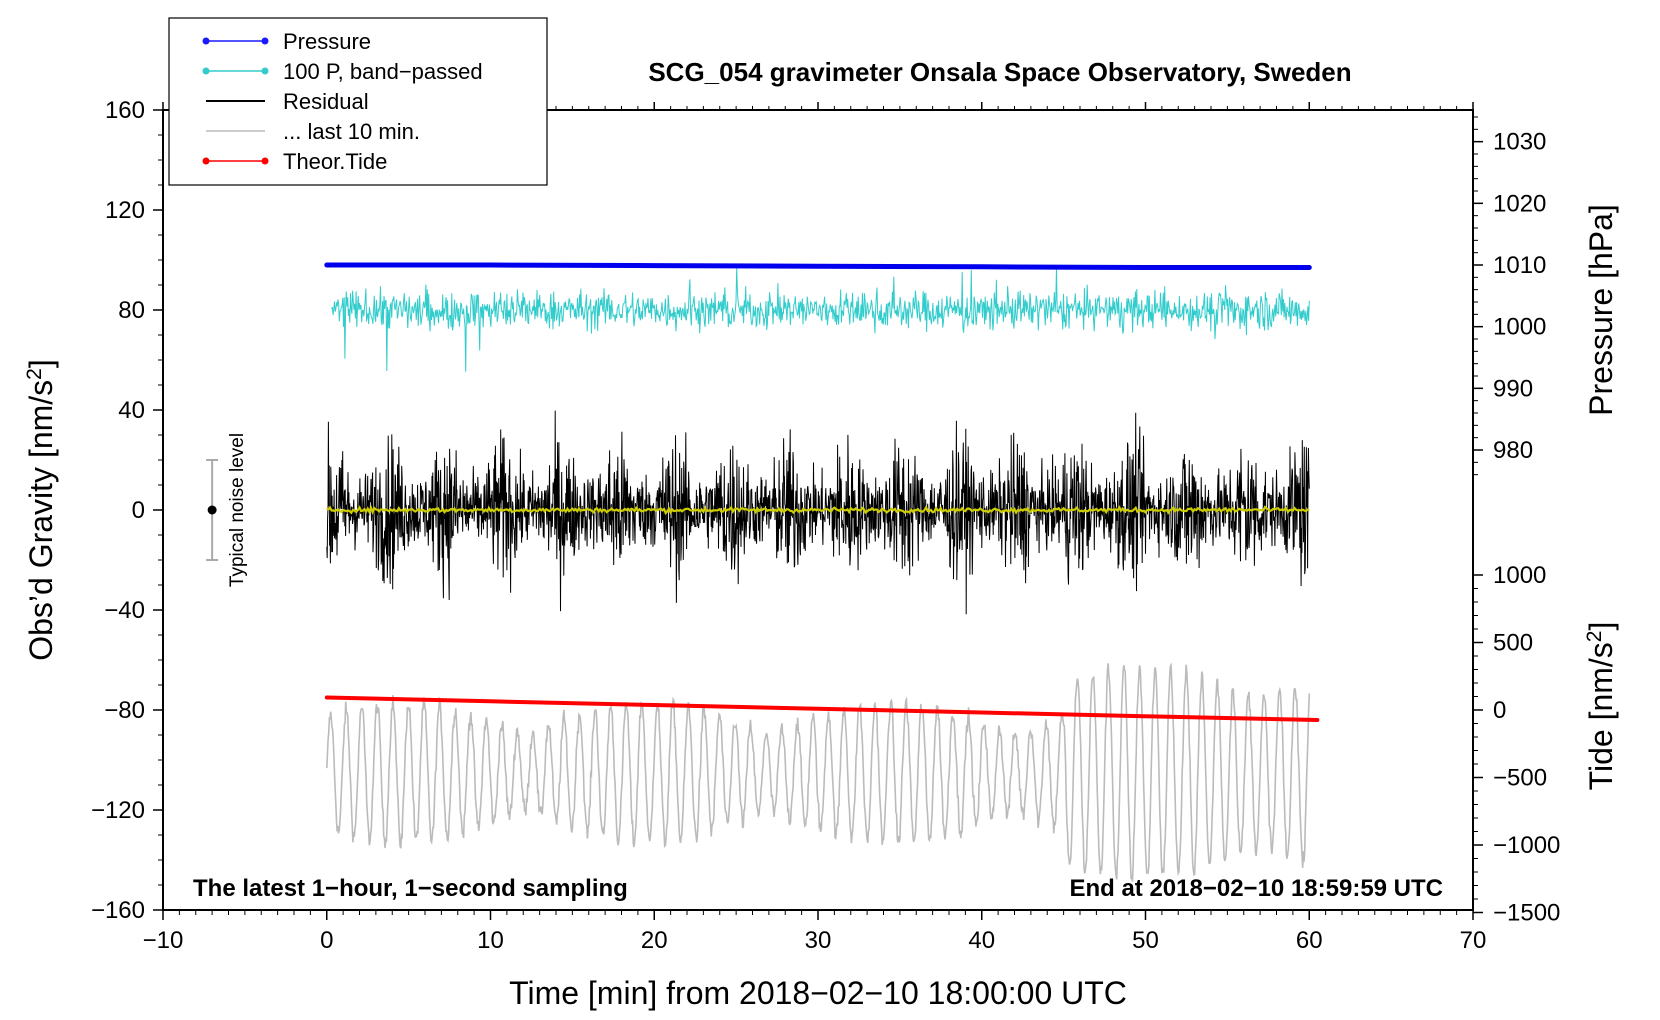 Image resolution: width=1660 pixels, height=1020 pixels. Describe the element at coordinates (1519, 203) in the screenshot. I see `pressure-tick-label: 1020` at that location.